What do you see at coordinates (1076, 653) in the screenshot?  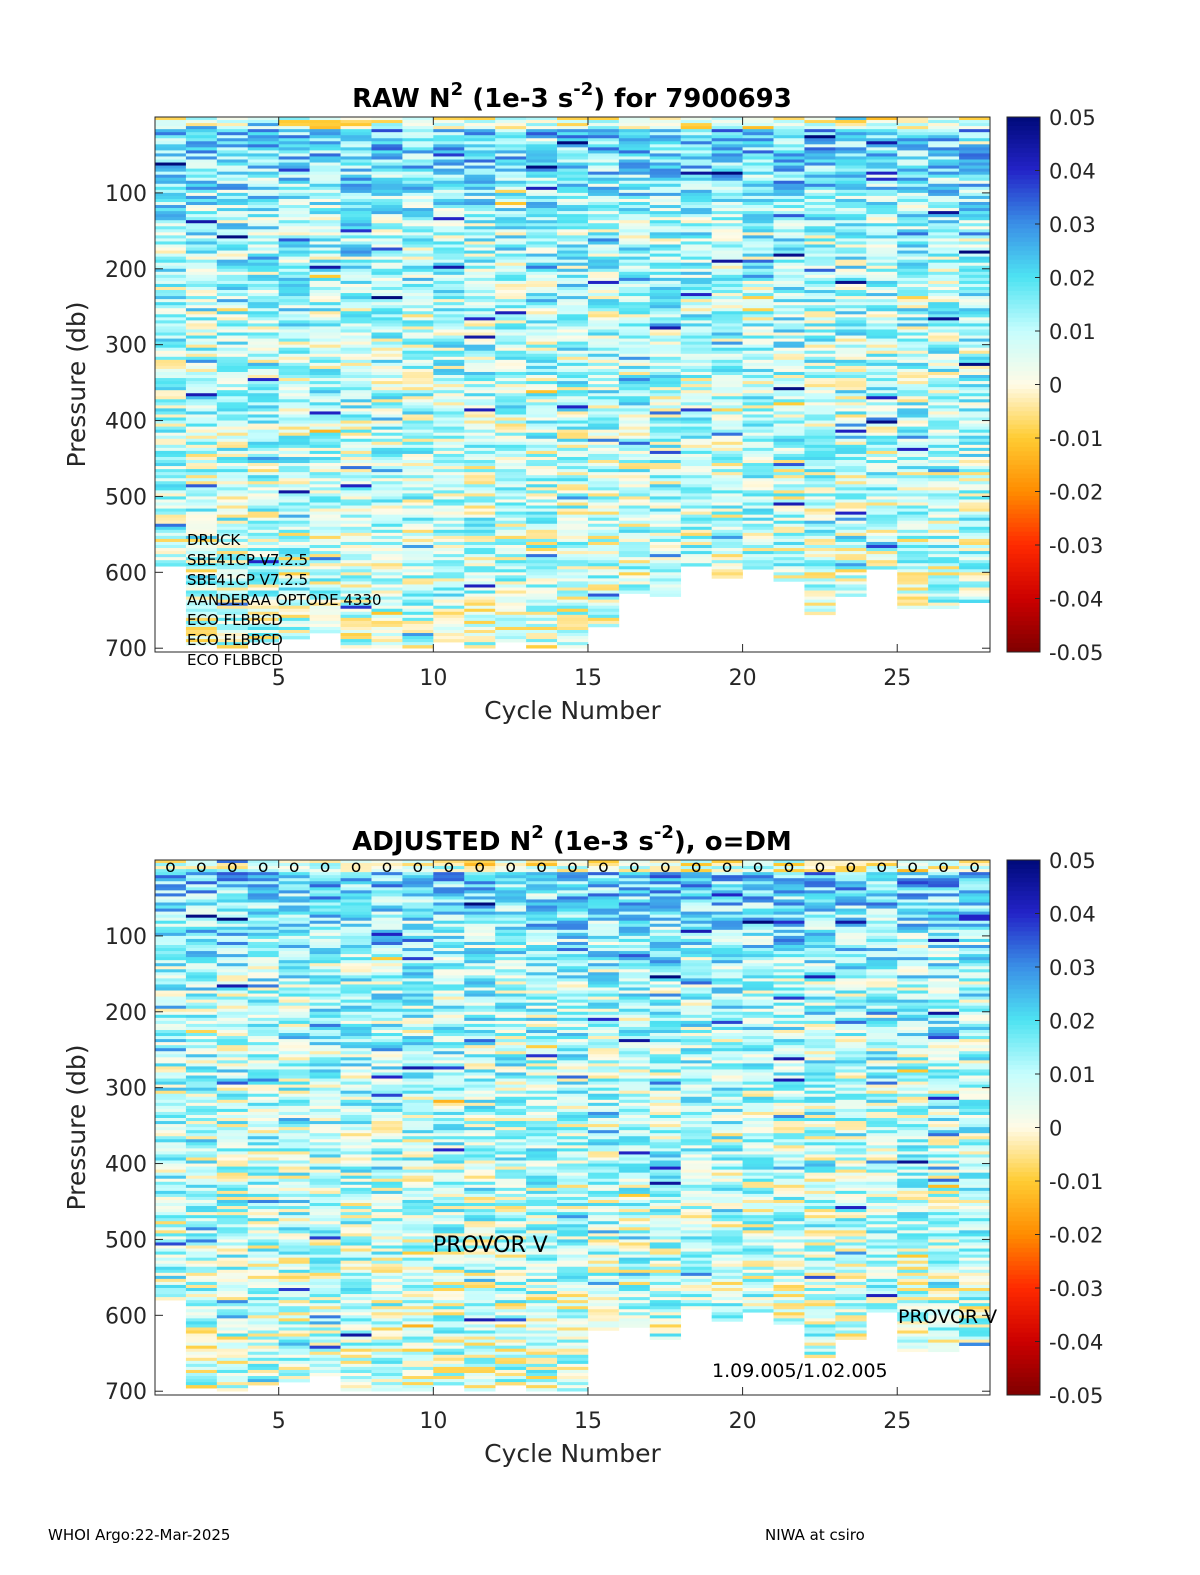 I see `colorbar-tick-label: -0.05` at bounding box center [1076, 653].